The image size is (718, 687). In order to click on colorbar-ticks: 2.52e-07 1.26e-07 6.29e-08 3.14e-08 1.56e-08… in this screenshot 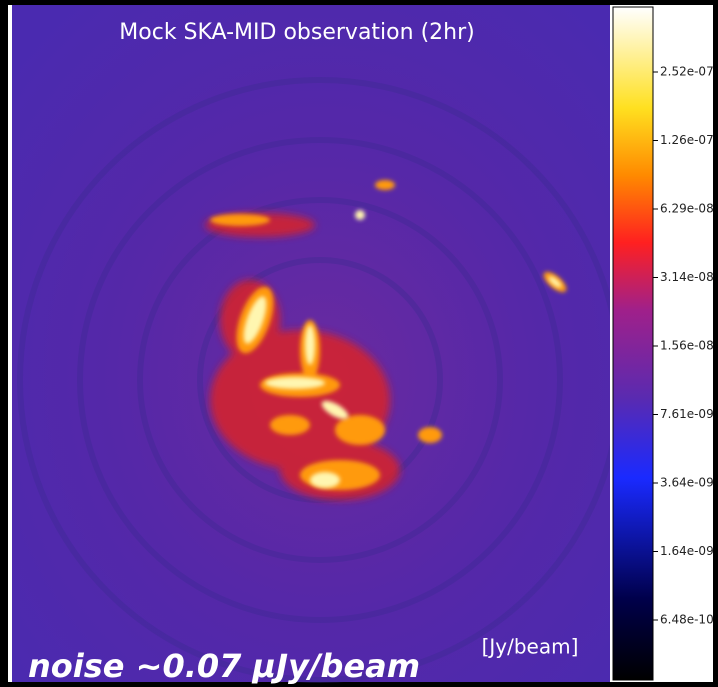, I will do `click(683, 346)`.